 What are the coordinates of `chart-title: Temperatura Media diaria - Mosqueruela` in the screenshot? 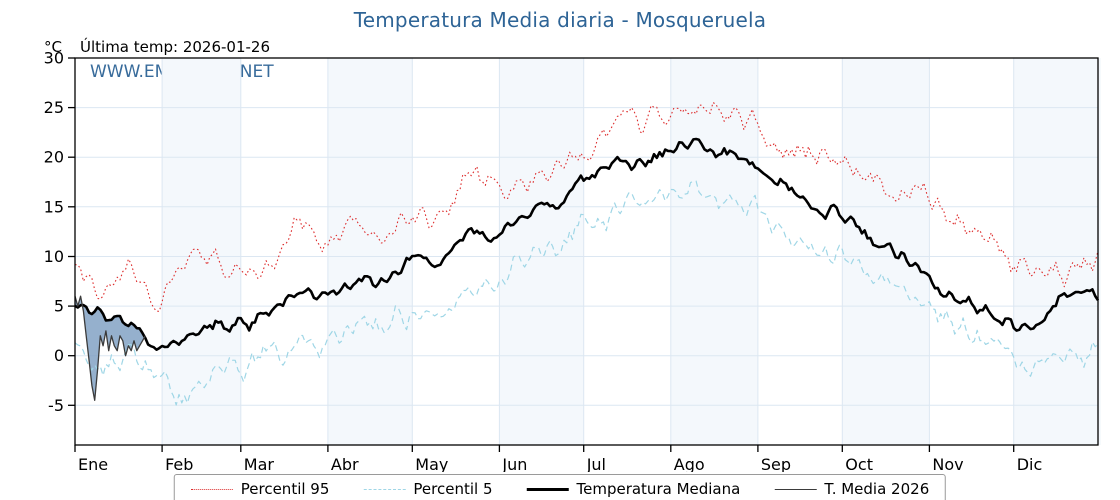 It's located at (560, 20).